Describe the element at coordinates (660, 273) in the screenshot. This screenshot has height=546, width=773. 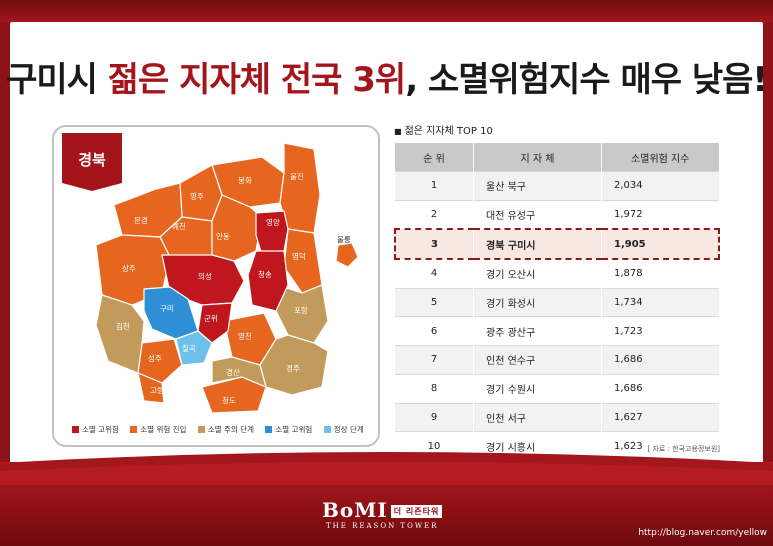
I see `cell-value: 1,878` at that location.